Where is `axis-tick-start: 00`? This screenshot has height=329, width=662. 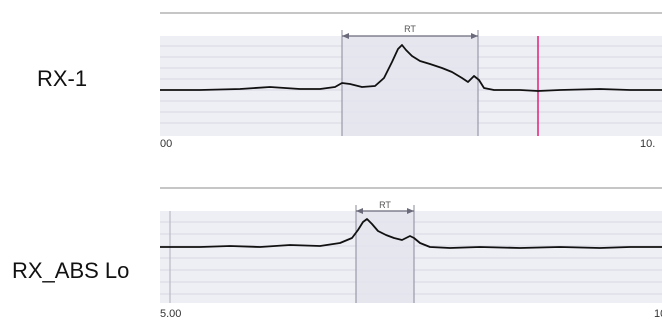
axis-tick-start: 00 is located at coordinates (166, 144).